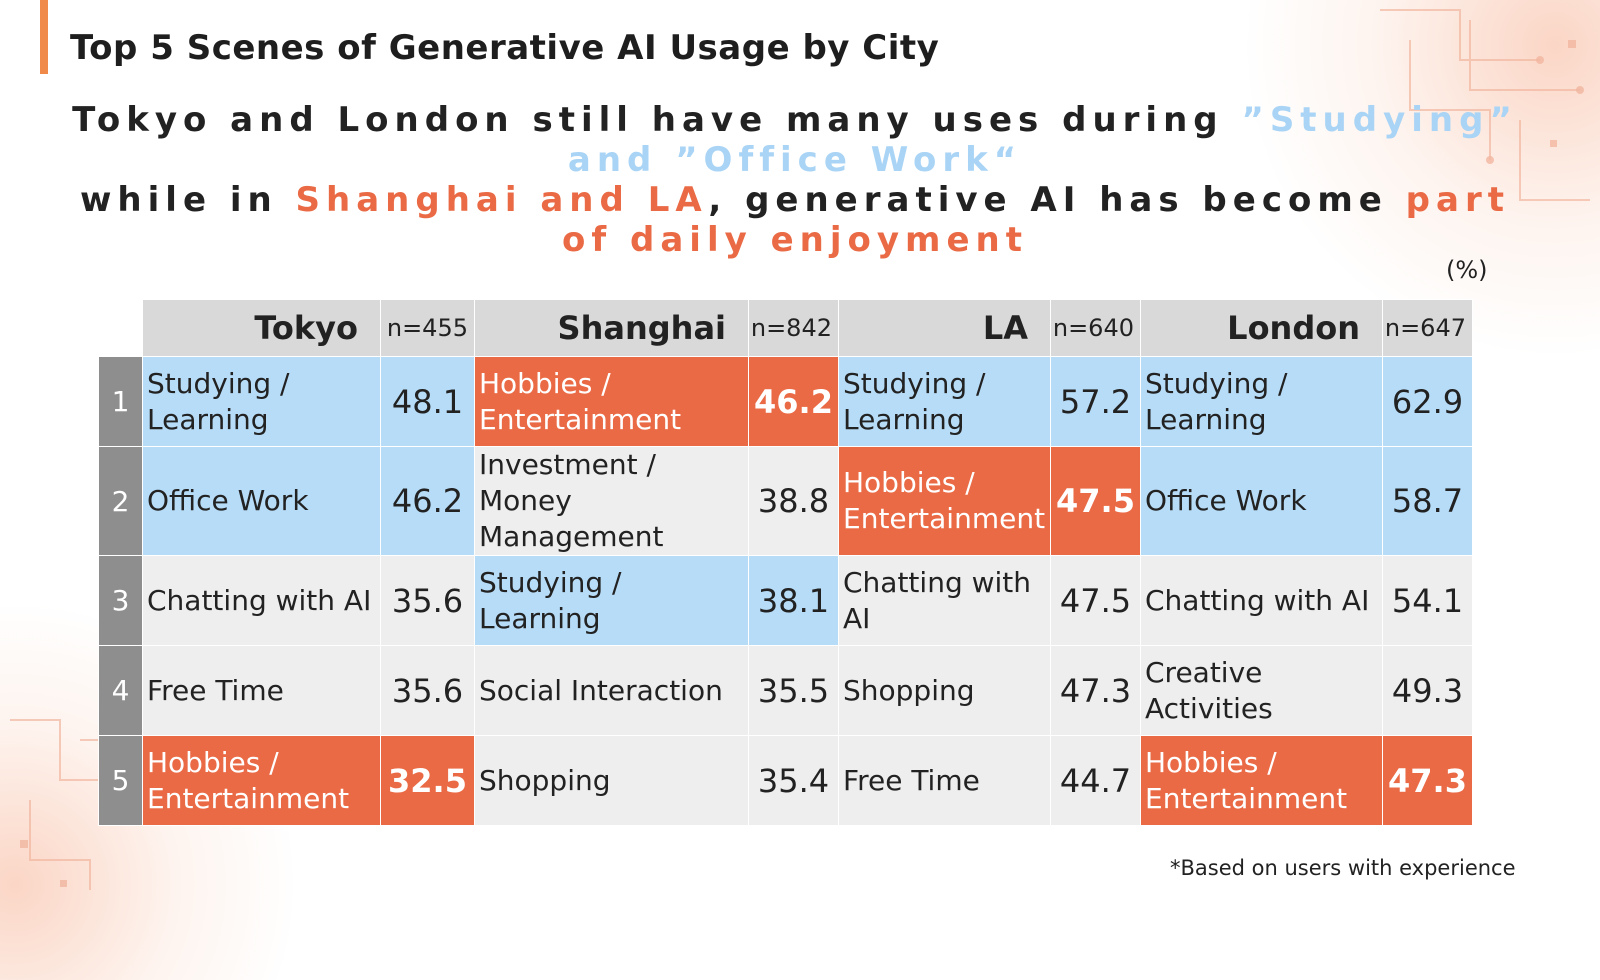  I want to click on value-cell-tokyo: 48.1, so click(427, 401).